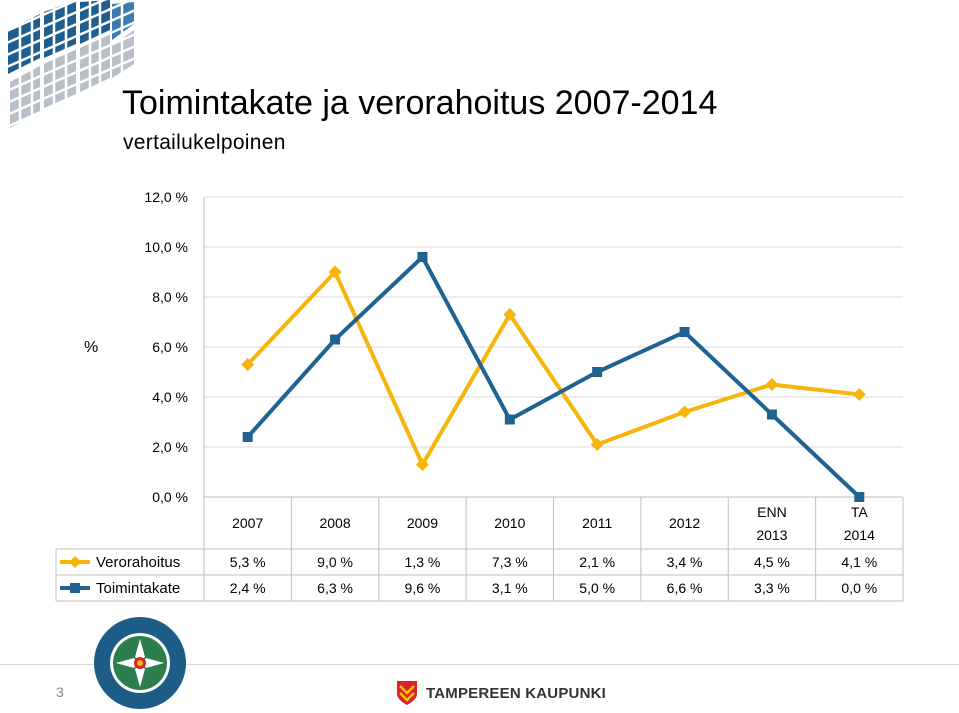 The image size is (959, 713). What do you see at coordinates (772, 512) in the screenshot?
I see `x-category-label: ENN` at bounding box center [772, 512].